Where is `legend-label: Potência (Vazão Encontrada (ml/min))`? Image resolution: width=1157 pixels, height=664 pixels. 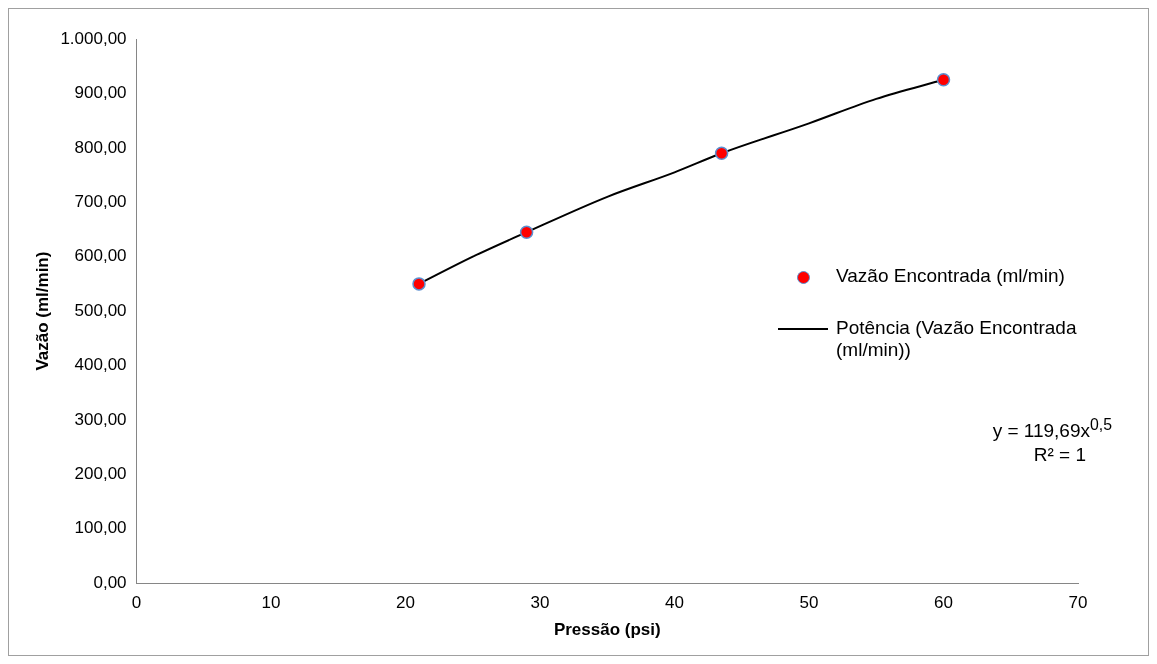 legend-label: Potência (Vazão Encontrada (ml/min)) is located at coordinates (957, 339).